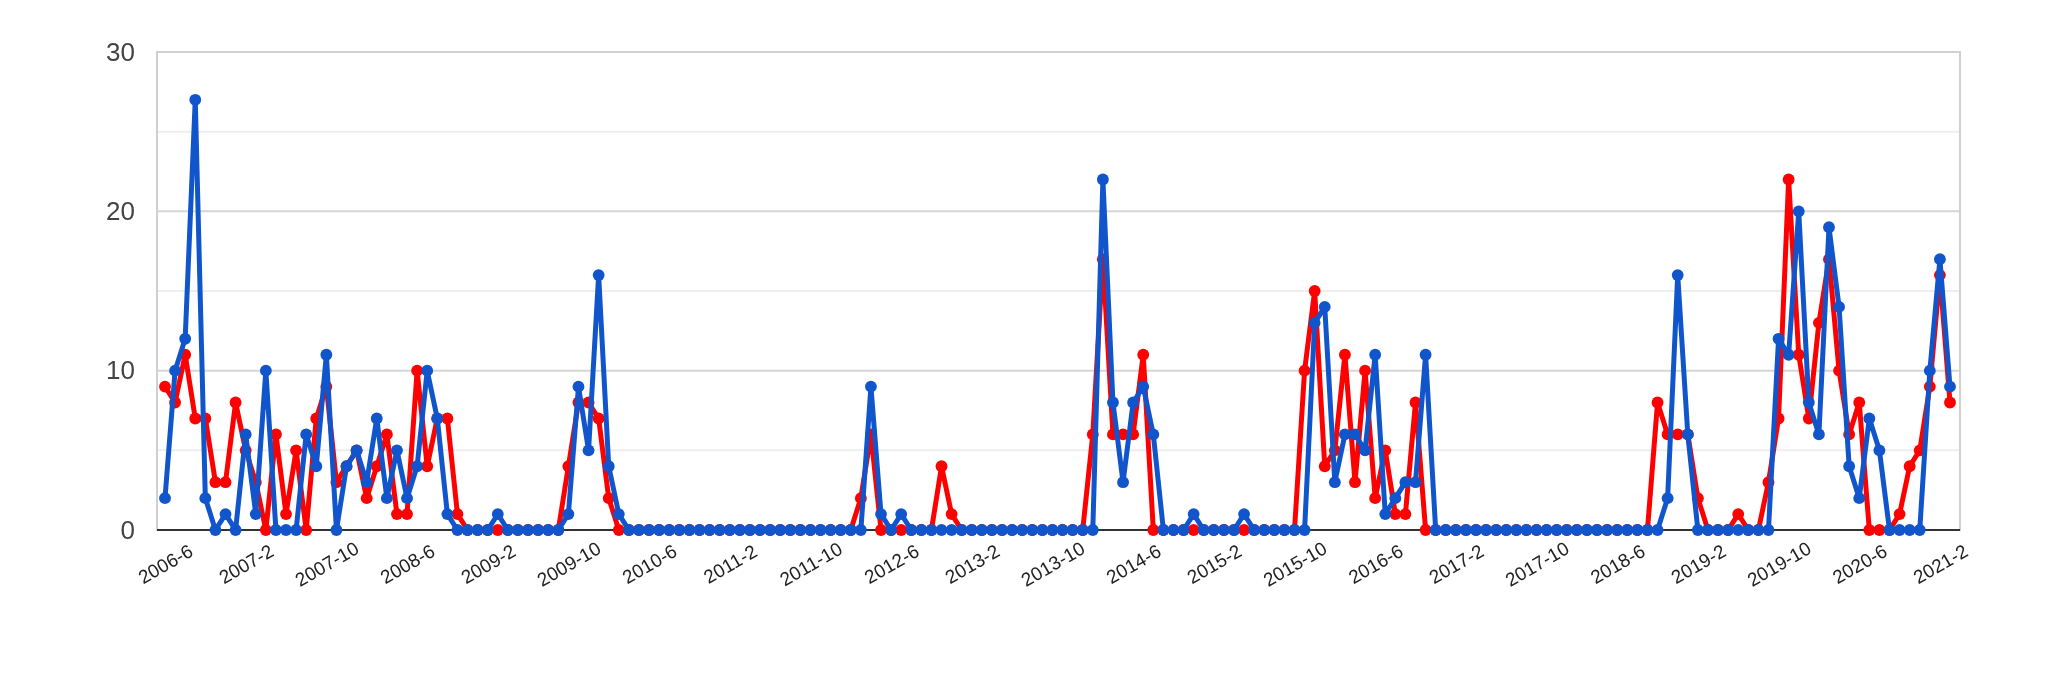 The image size is (2048, 676). Describe the element at coordinates (120, 211) in the screenshot. I see `y-tick-label: 20` at that location.